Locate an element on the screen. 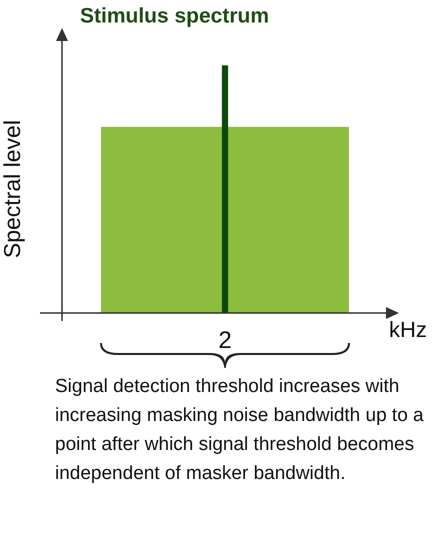  x-tick-label: 2 is located at coordinates (225, 340).